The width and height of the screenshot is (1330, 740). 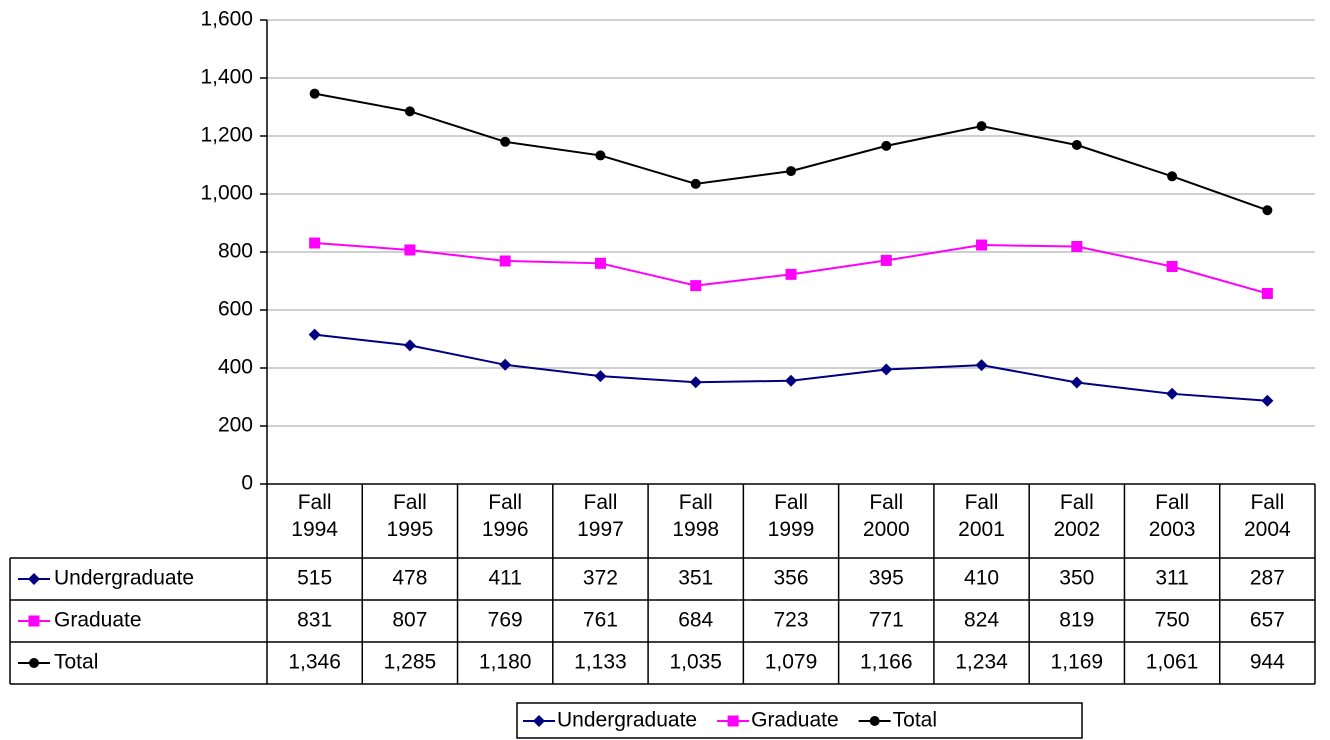 What do you see at coordinates (505, 662) in the screenshot?
I see `table-cell: 1,180` at bounding box center [505, 662].